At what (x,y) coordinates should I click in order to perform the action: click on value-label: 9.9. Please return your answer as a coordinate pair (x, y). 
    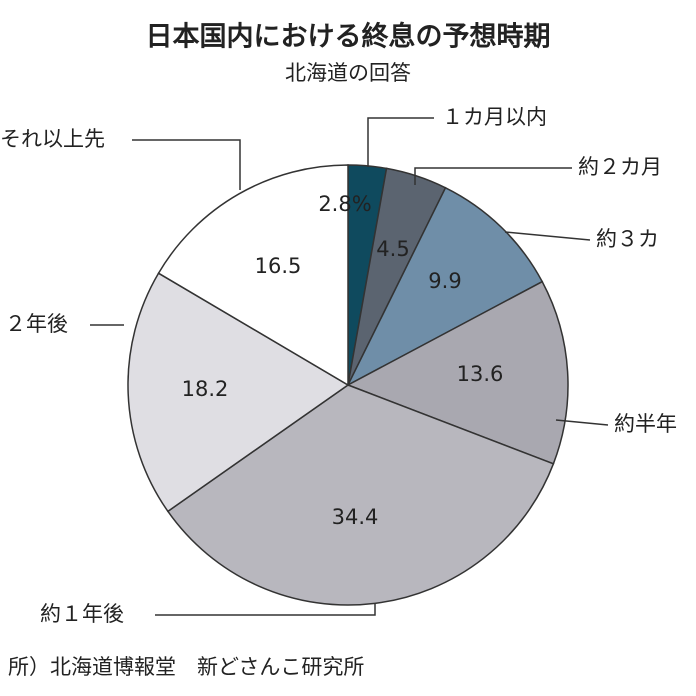
    Looking at the image, I should click on (444, 281).